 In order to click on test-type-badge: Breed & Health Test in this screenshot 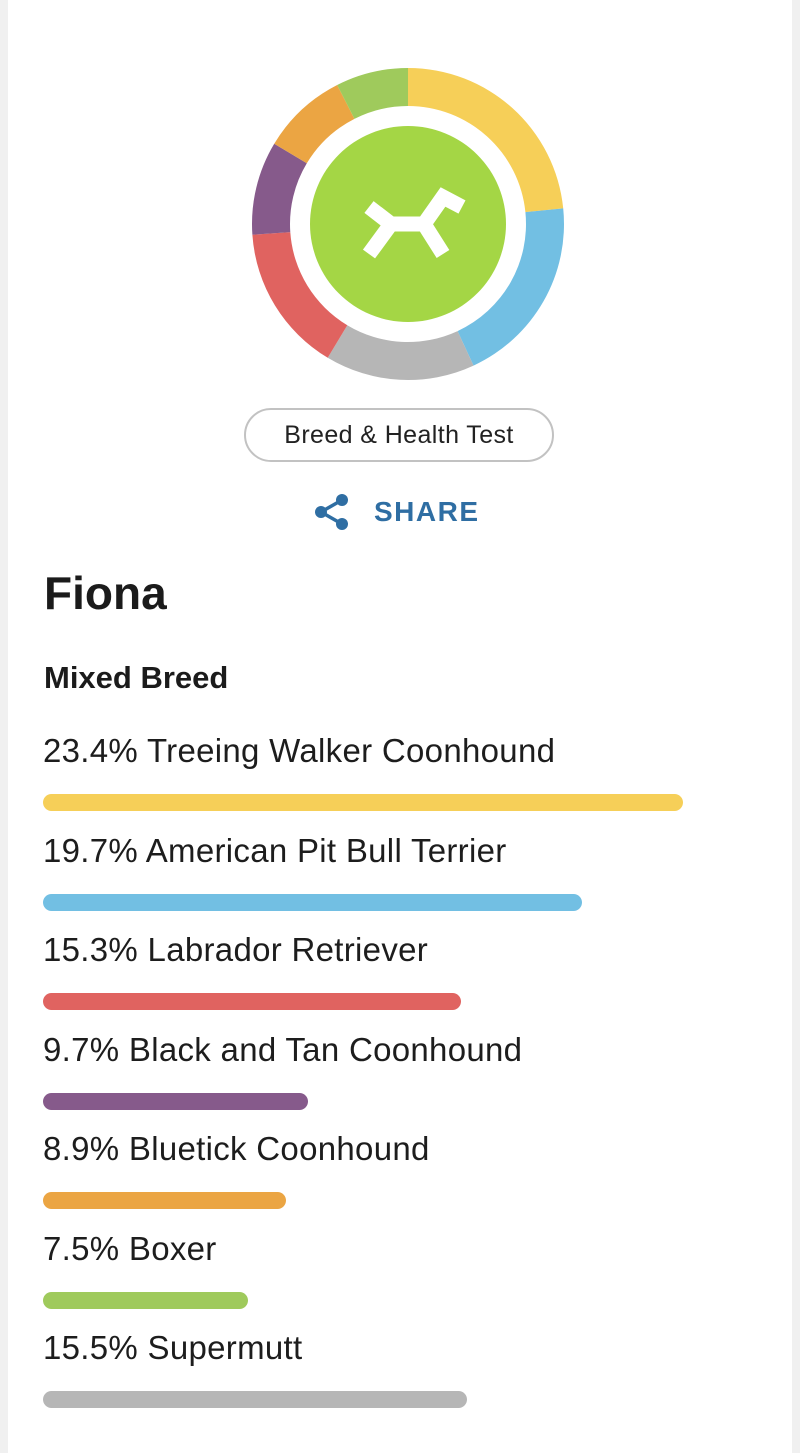, I will do `click(399, 435)`.